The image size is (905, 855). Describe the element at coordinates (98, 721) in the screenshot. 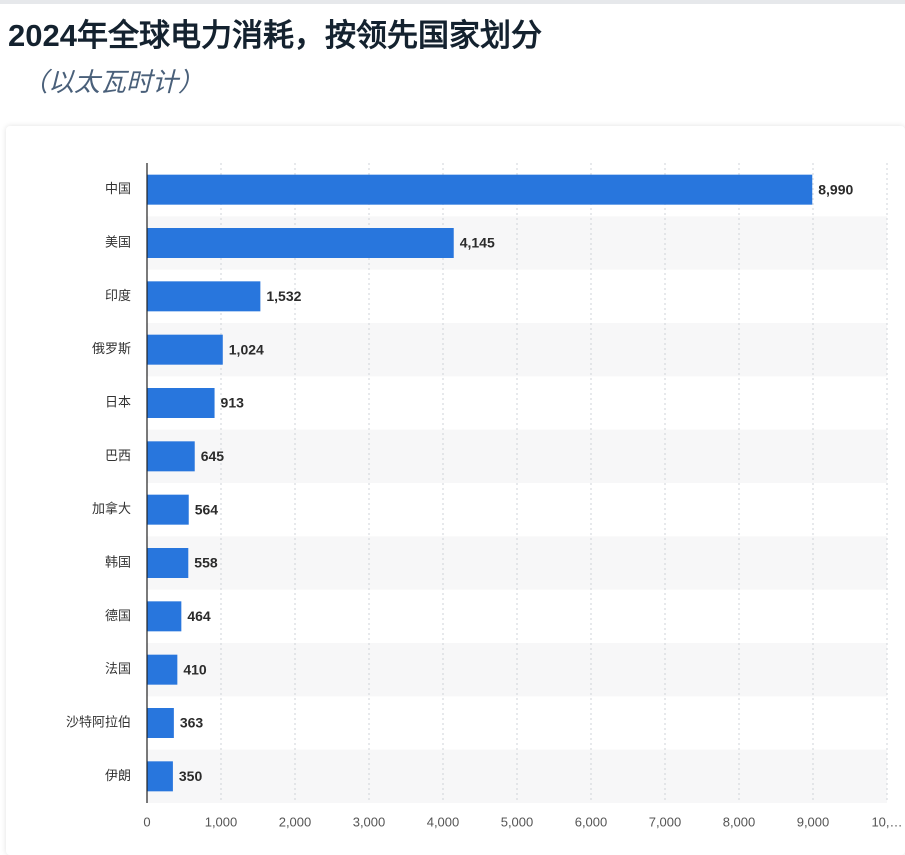

I see `y-tick-label: 沙特阿拉伯` at that location.